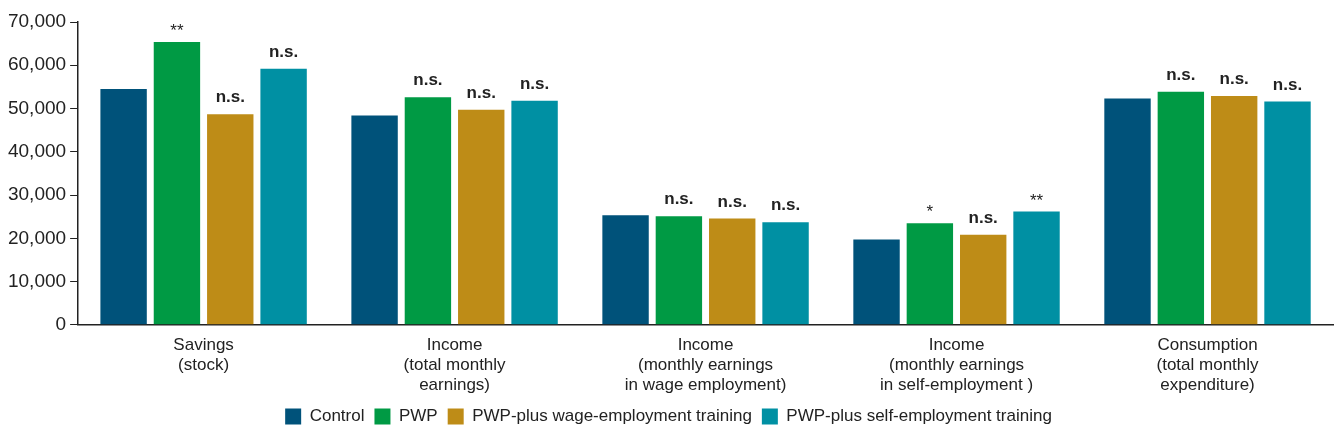  Describe the element at coordinates (919, 416) in the screenshot. I see `legend-label: PWP-plus self-employment training` at that location.